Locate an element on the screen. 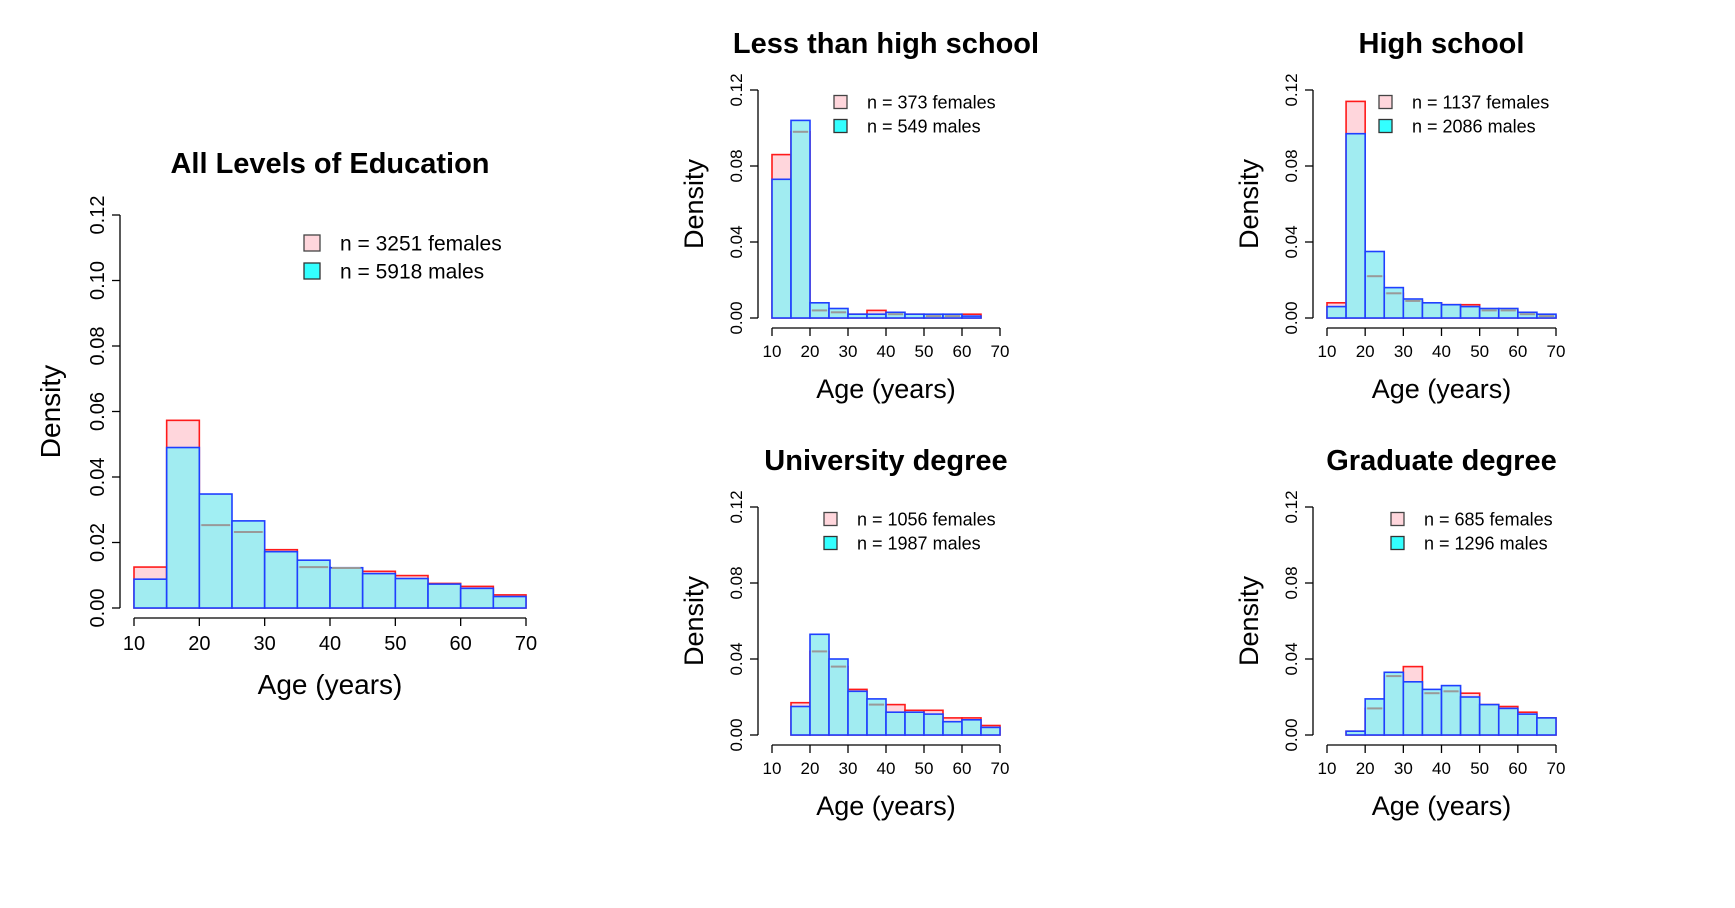 The image size is (1735, 908). legend: n = 1056 females n = 1987 males is located at coordinates (909, 531).